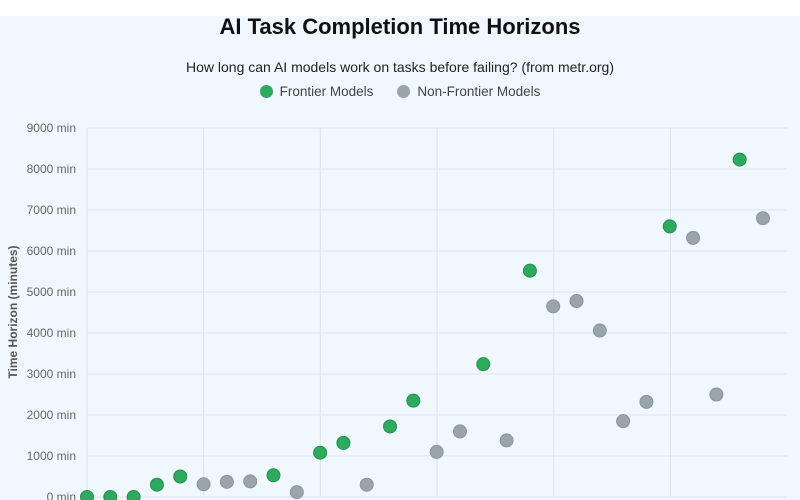  Describe the element at coordinates (51, 210) in the screenshot. I see `y-tick-label: 7000 min` at that location.